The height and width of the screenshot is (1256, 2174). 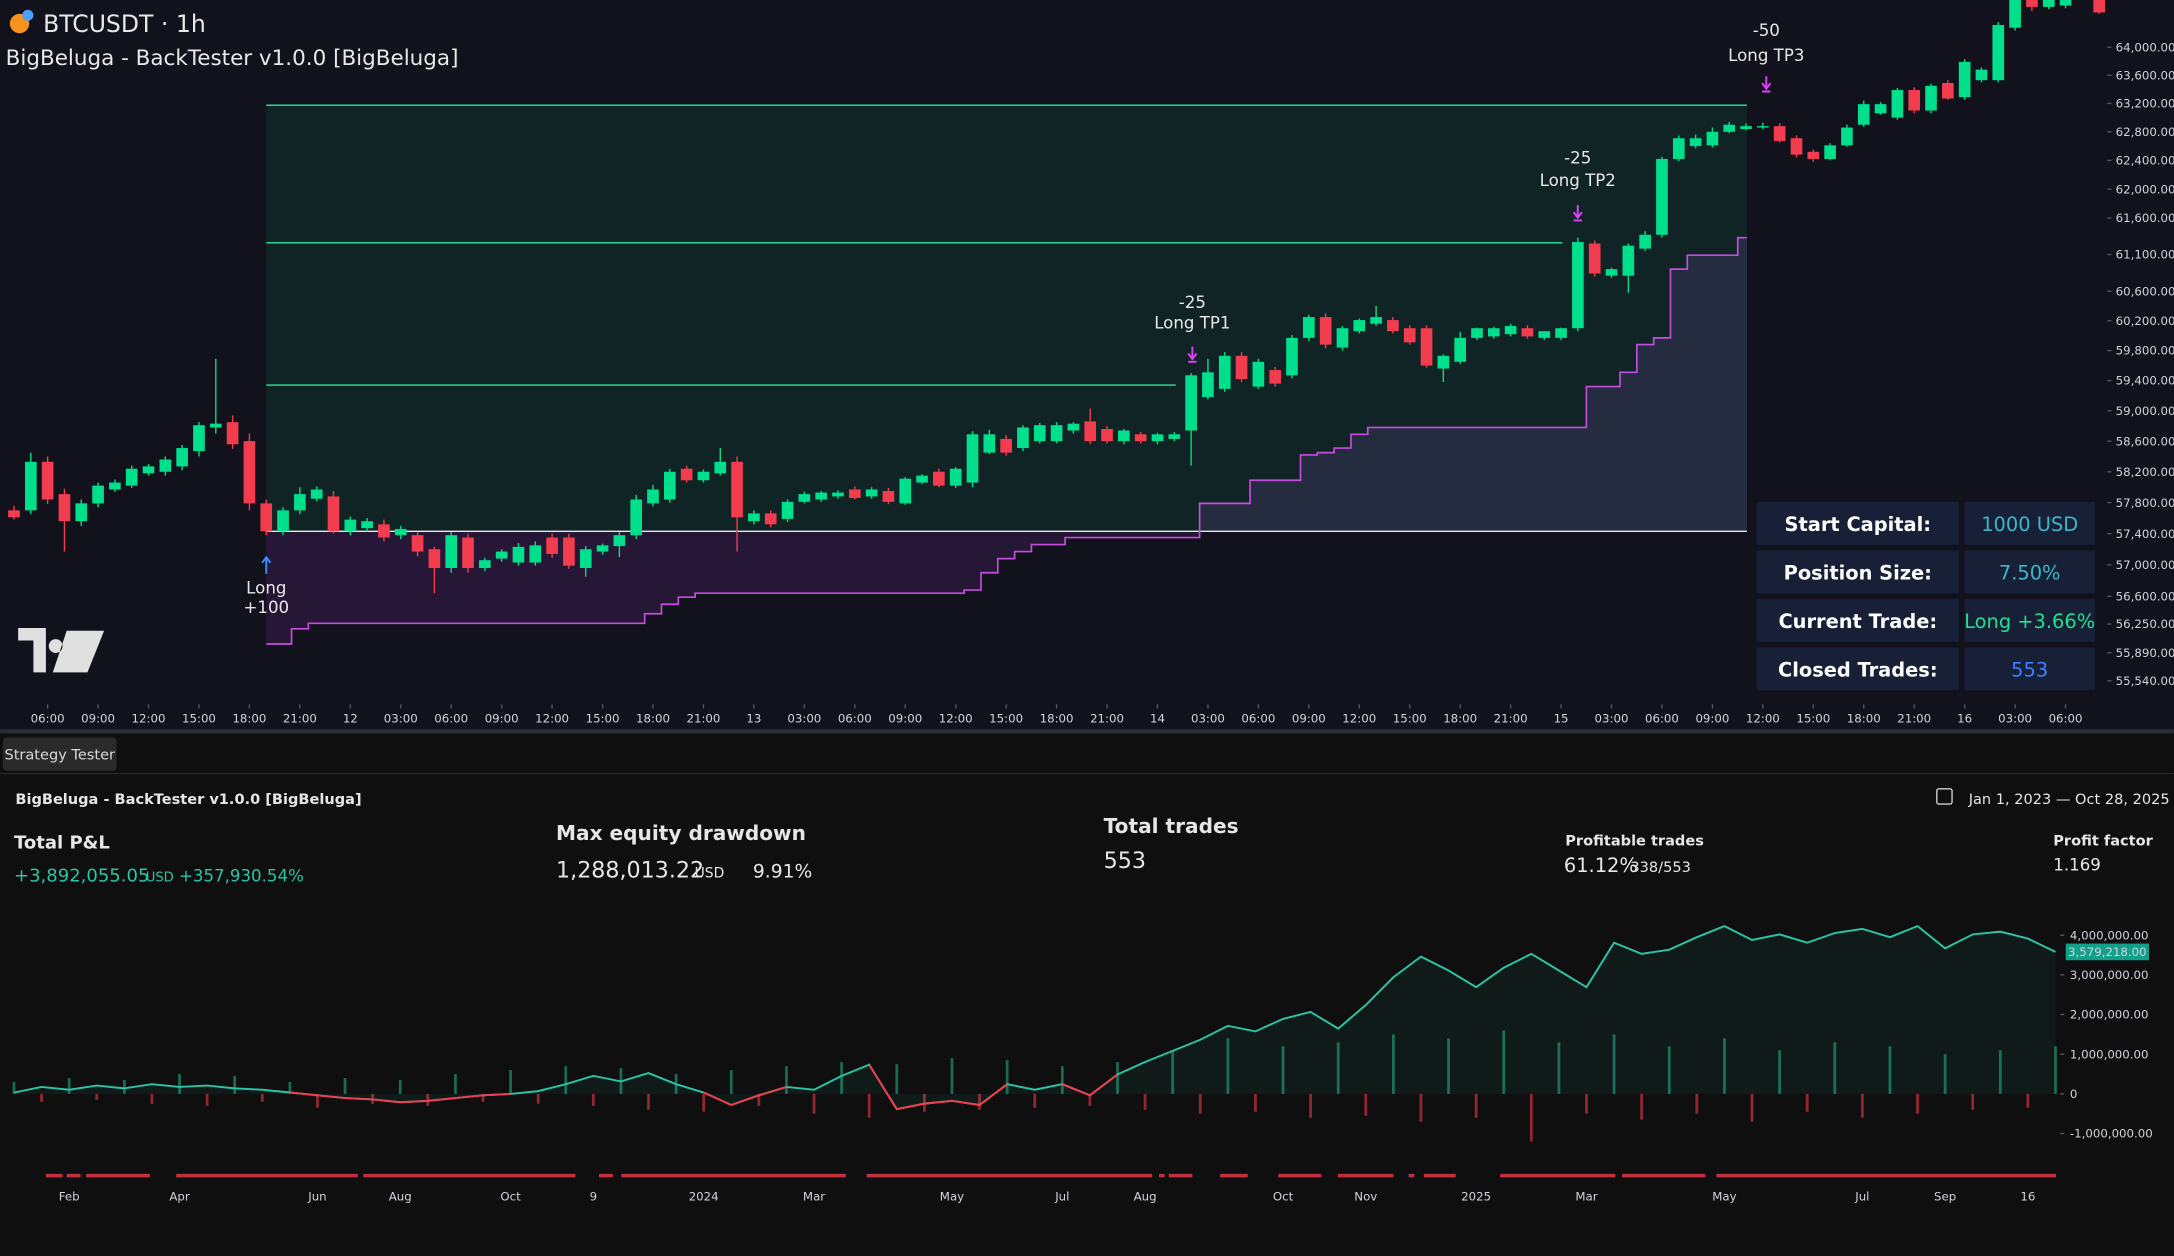 I want to click on stat-title: Max equity drawdown, so click(x=681, y=833).